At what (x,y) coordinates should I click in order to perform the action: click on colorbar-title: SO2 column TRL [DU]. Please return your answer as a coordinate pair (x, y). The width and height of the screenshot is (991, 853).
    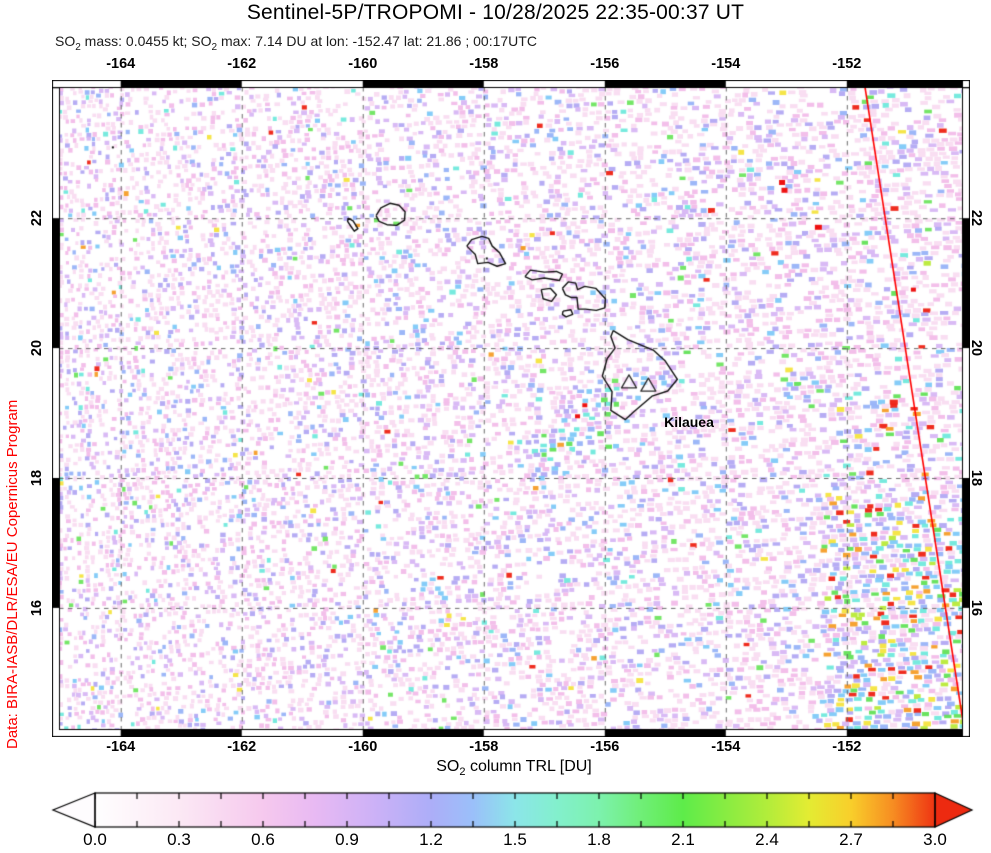
    Looking at the image, I should click on (514, 768).